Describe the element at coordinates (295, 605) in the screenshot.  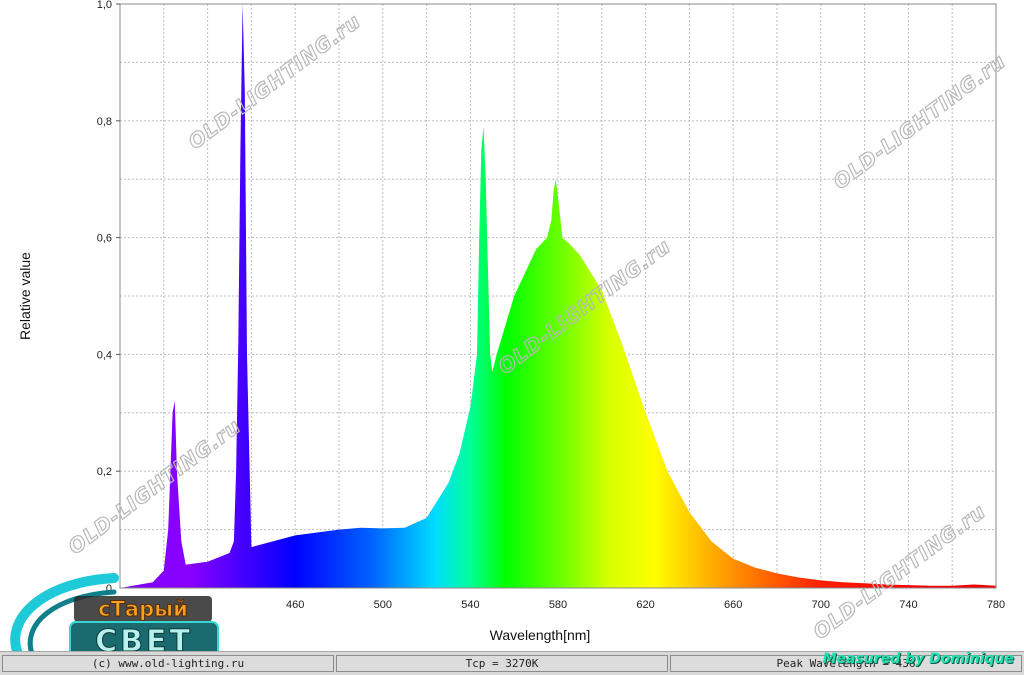
I see `x-tick-label: 460` at that location.